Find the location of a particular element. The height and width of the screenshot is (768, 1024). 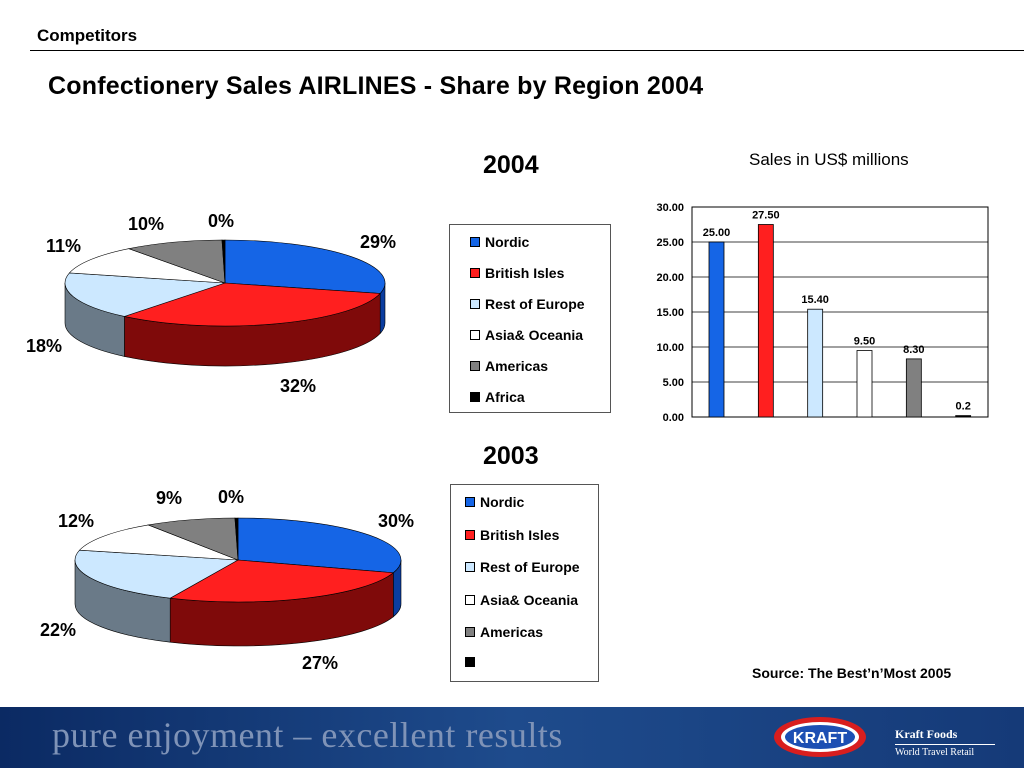

pie-2003-slice-americas is located at coordinates (193, 539).